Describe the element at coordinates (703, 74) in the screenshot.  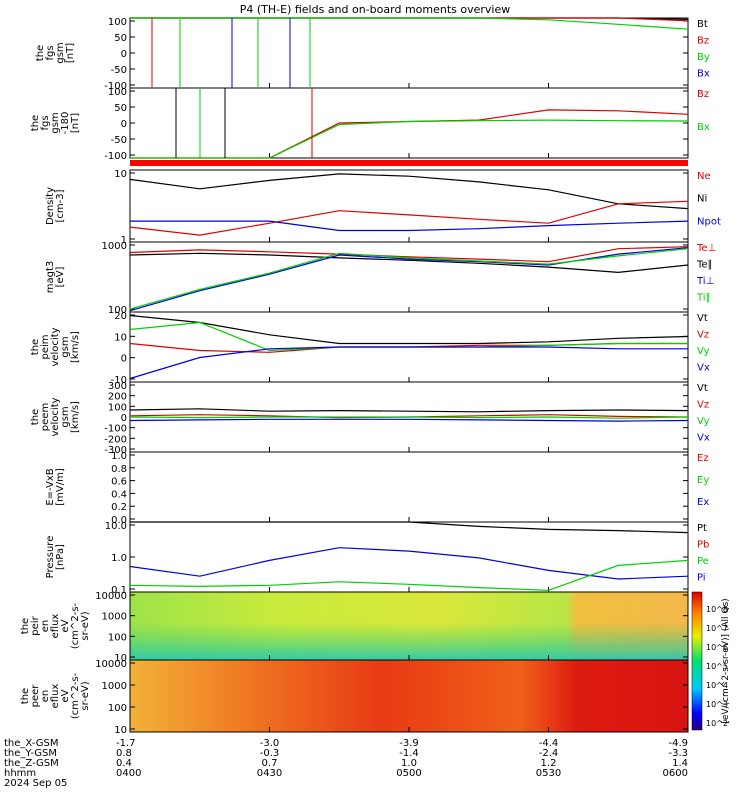
I see `legend-Bx: Bx` at that location.